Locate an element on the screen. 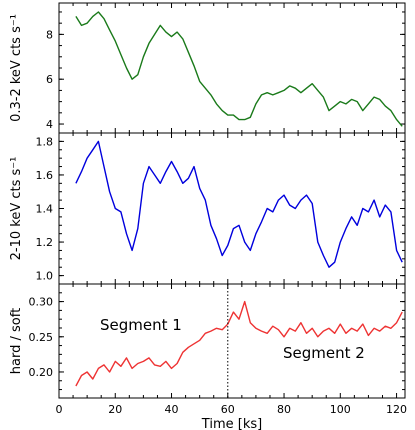 This screenshot has height=430, width=415. y-tick-label: 1.8 is located at coordinates (45, 141).